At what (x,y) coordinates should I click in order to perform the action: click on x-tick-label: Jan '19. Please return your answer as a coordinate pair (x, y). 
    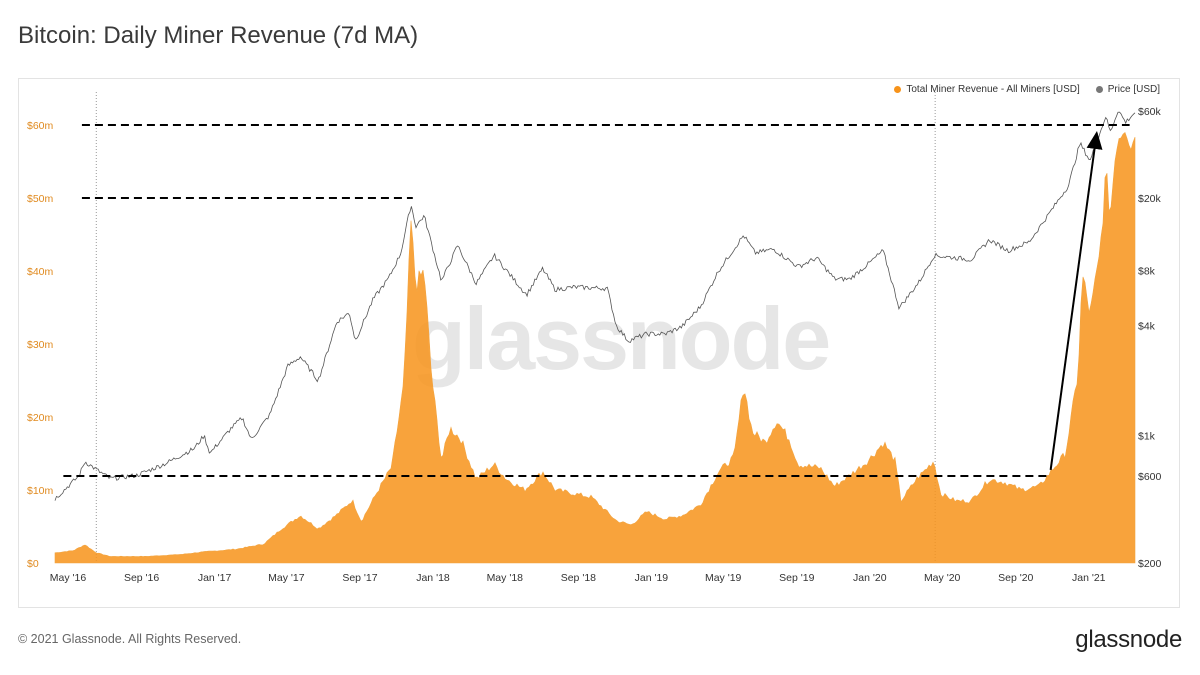
    Looking at the image, I should click on (652, 578).